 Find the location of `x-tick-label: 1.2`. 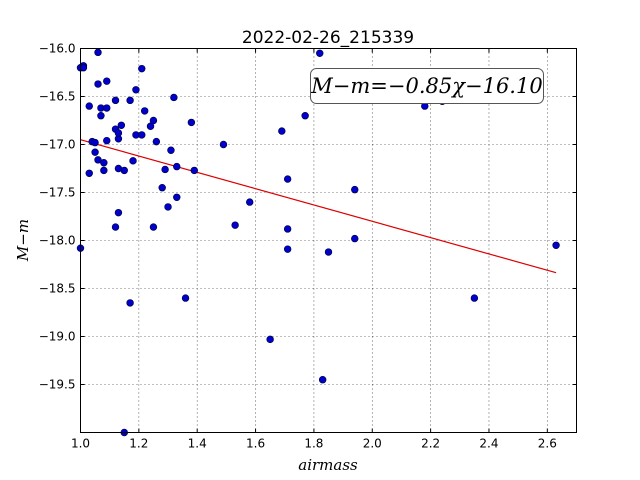

x-tick-label: 1.2 is located at coordinates (138, 444).